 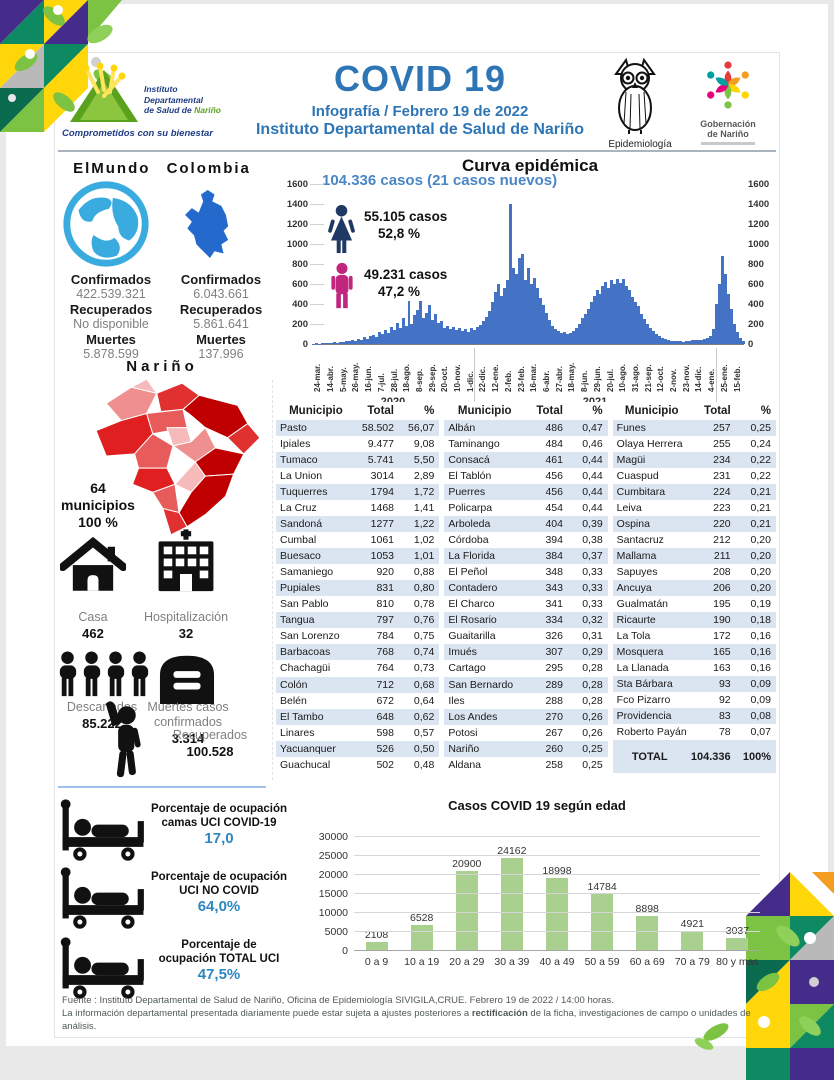 I want to click on table-row: San Bernardo 289 0,28, so click(x=526, y=684).